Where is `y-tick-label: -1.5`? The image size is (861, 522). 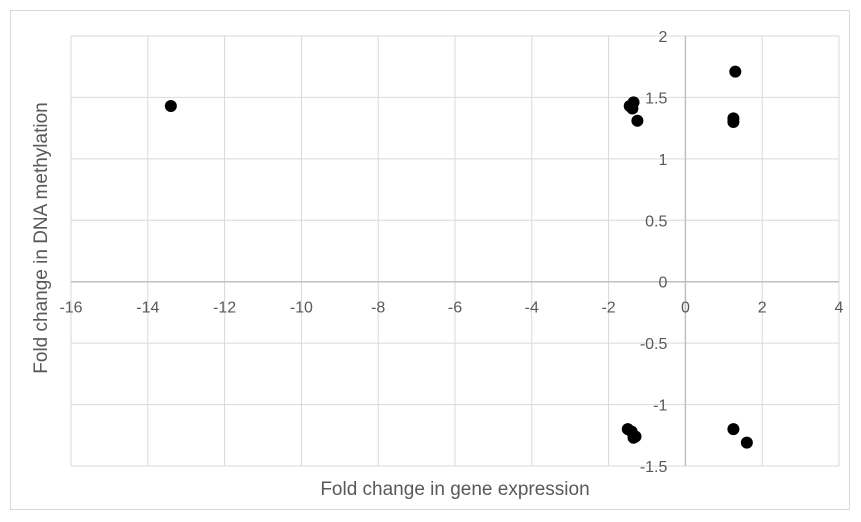
y-tick-label: -1.5 is located at coordinates (654, 467).